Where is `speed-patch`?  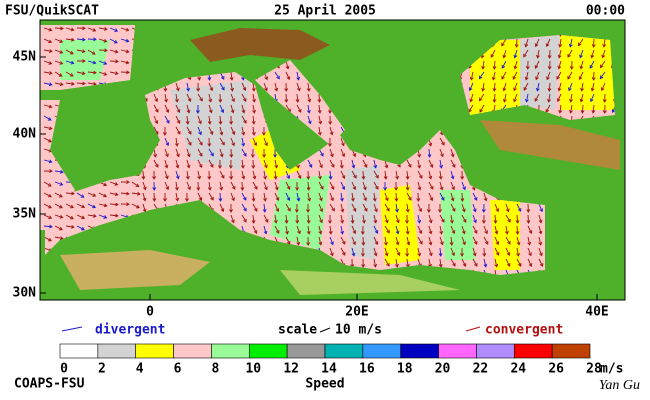
speed-patch is located at coordinates (85, 60).